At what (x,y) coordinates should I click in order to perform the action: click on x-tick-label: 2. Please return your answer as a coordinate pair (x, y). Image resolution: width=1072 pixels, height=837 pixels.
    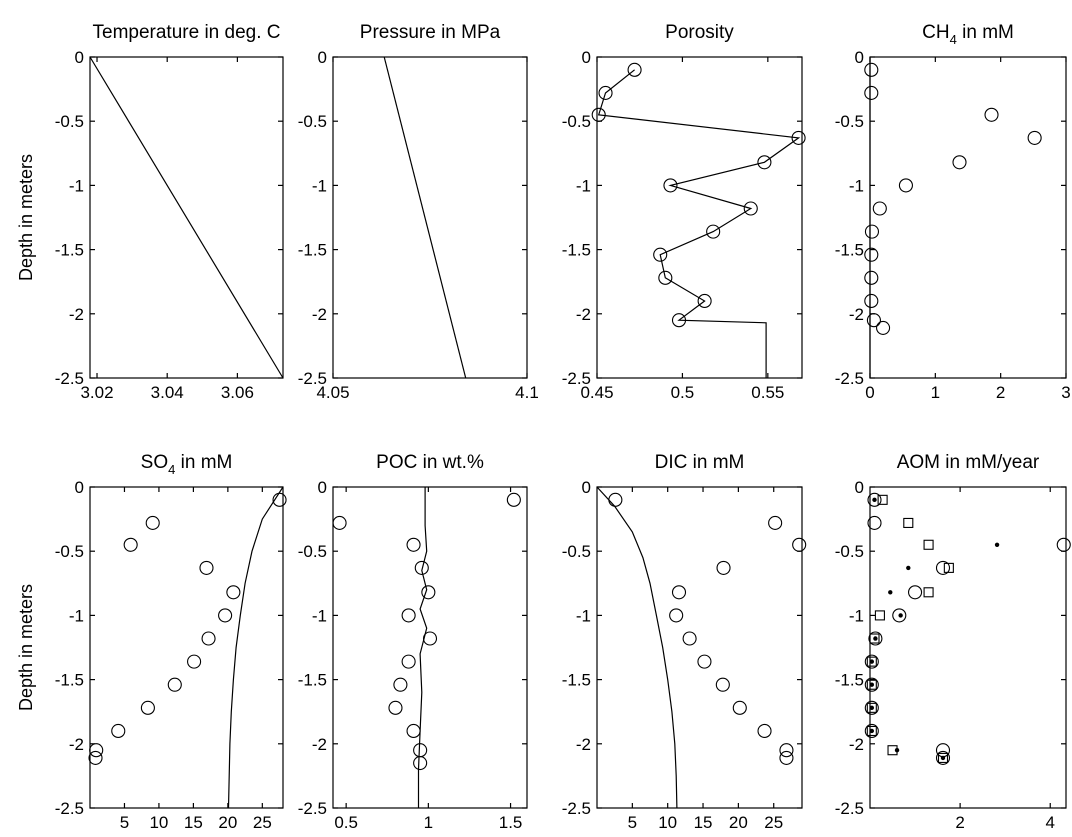
    Looking at the image, I should click on (959, 822).